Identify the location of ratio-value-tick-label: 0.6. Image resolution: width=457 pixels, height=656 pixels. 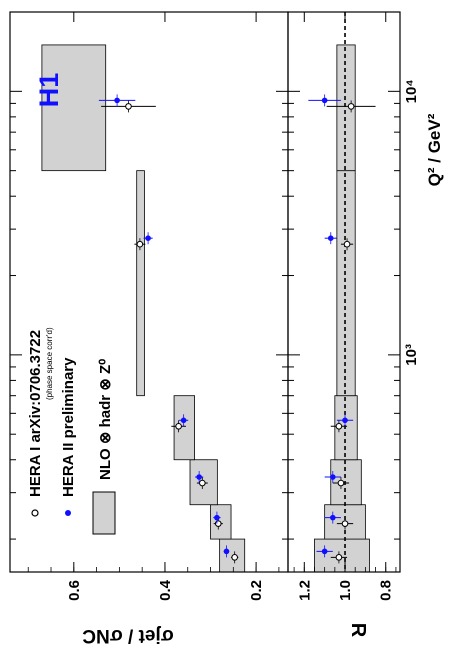
(74, 590).